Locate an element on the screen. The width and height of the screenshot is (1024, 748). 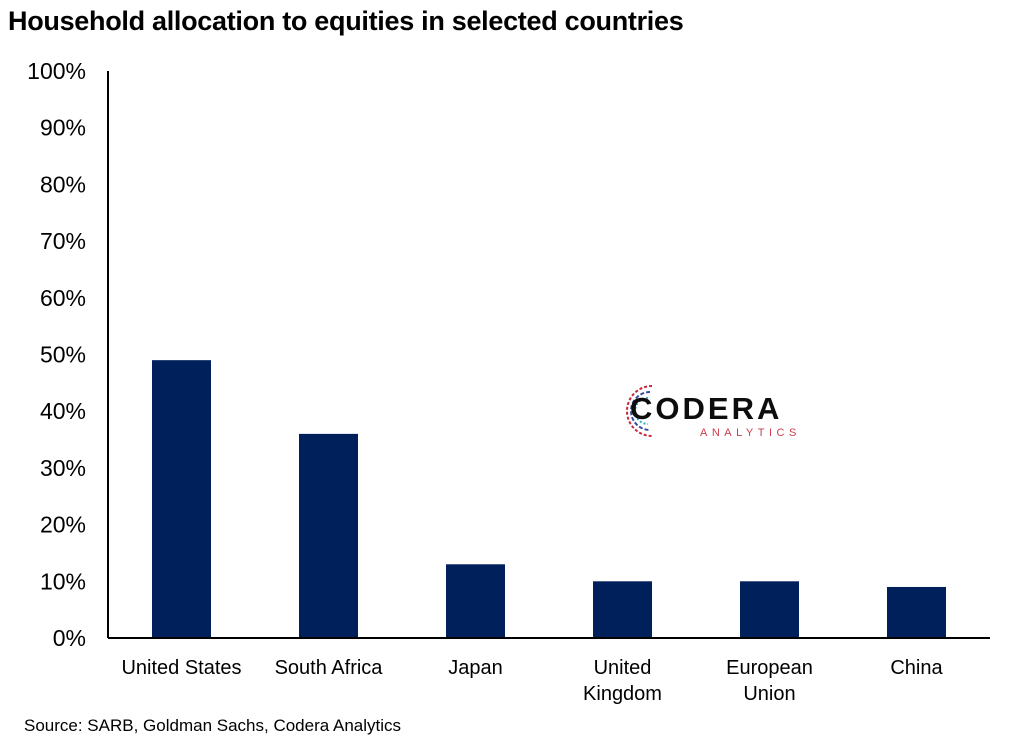
y-tick-label: 80% is located at coordinates (63, 184).